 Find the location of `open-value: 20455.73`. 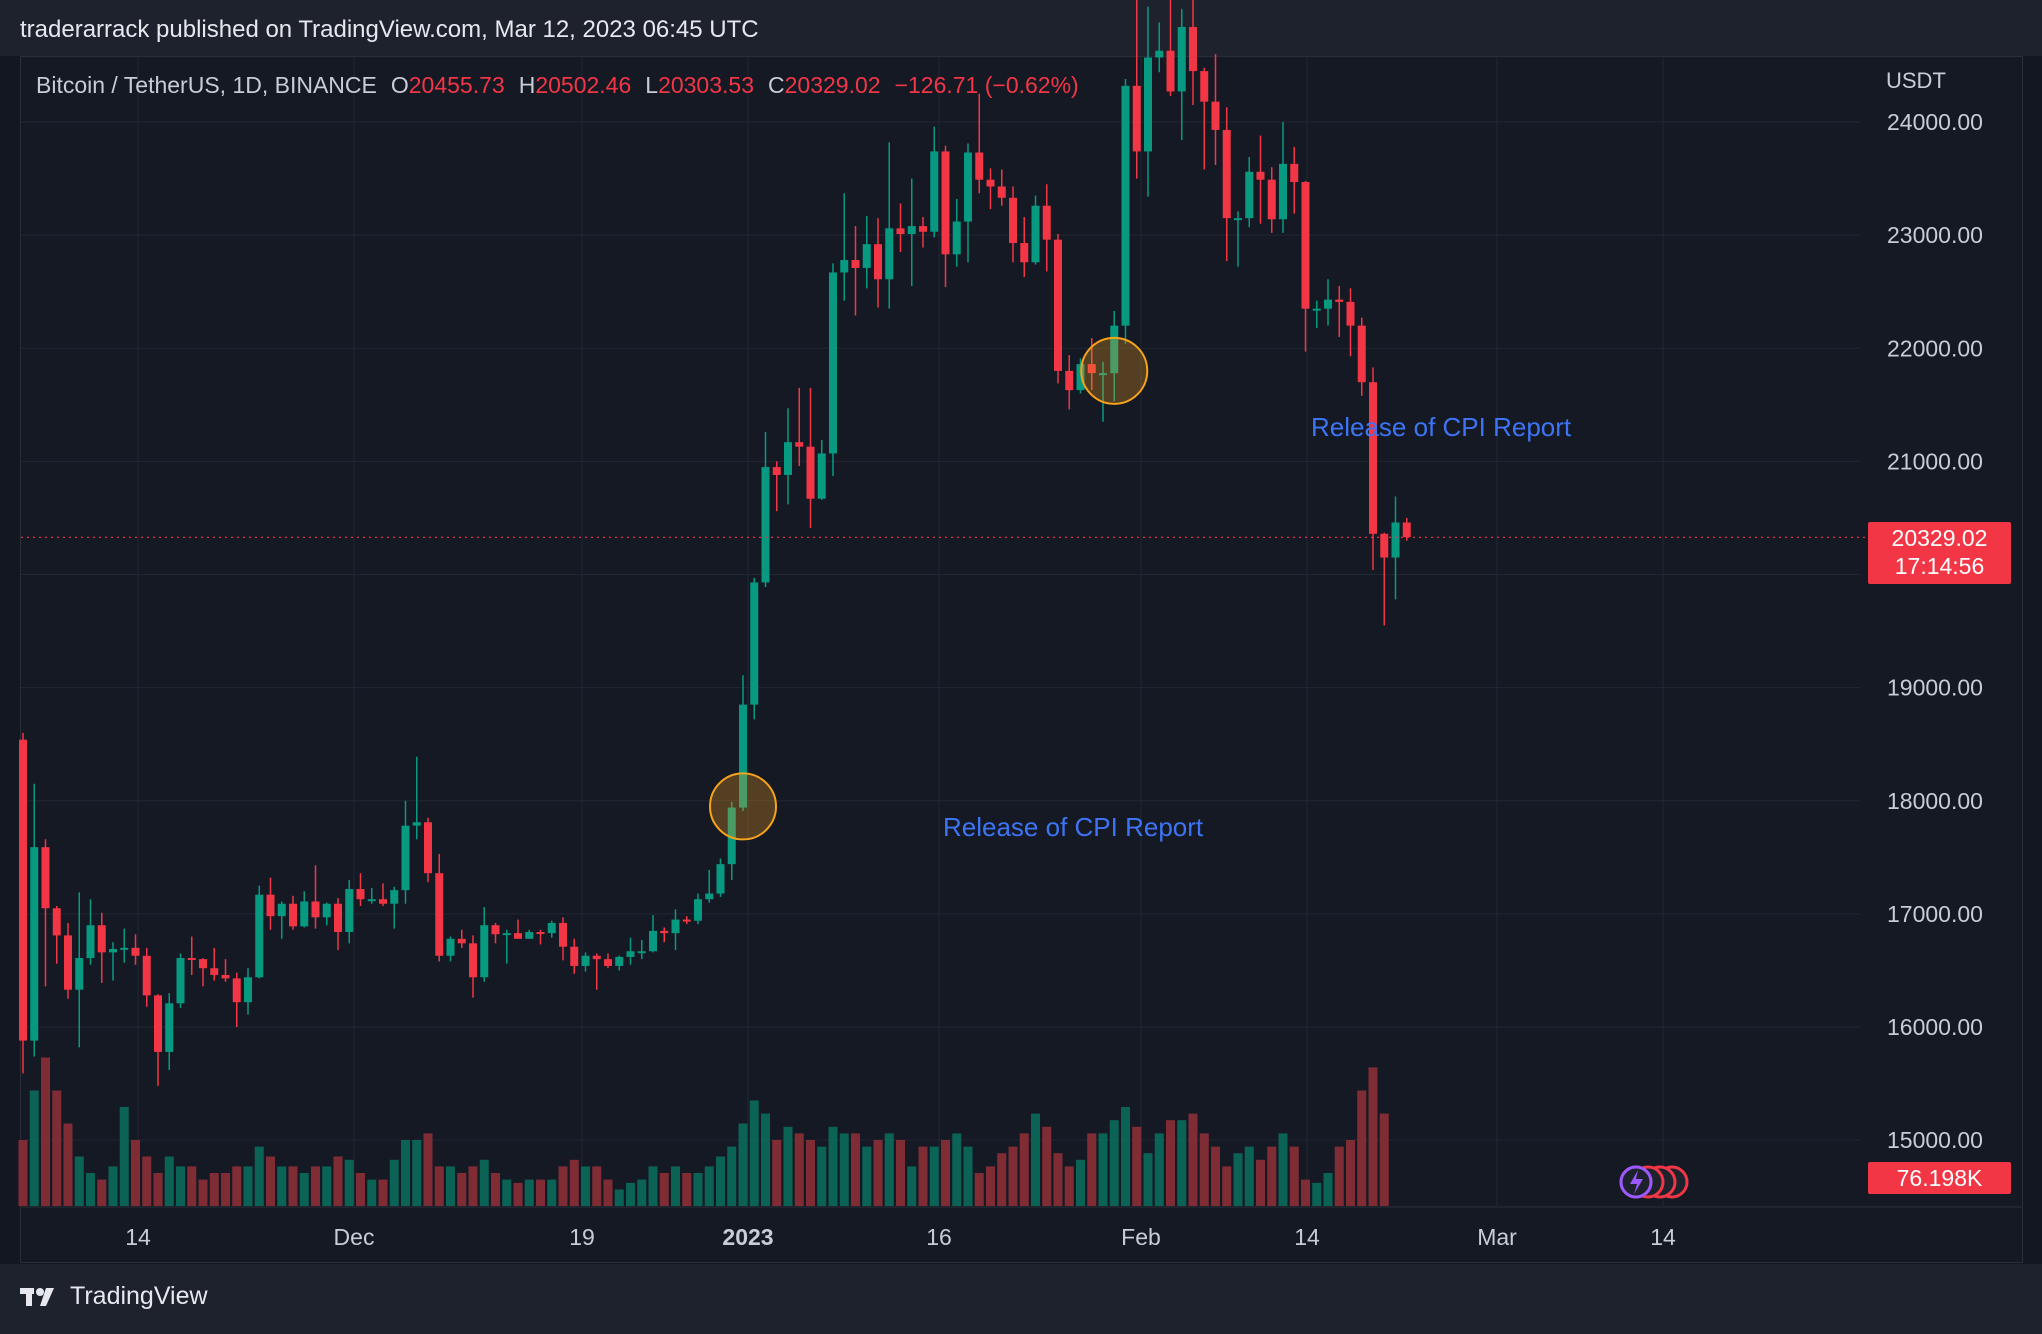

open-value: 20455.73 is located at coordinates (456, 85).